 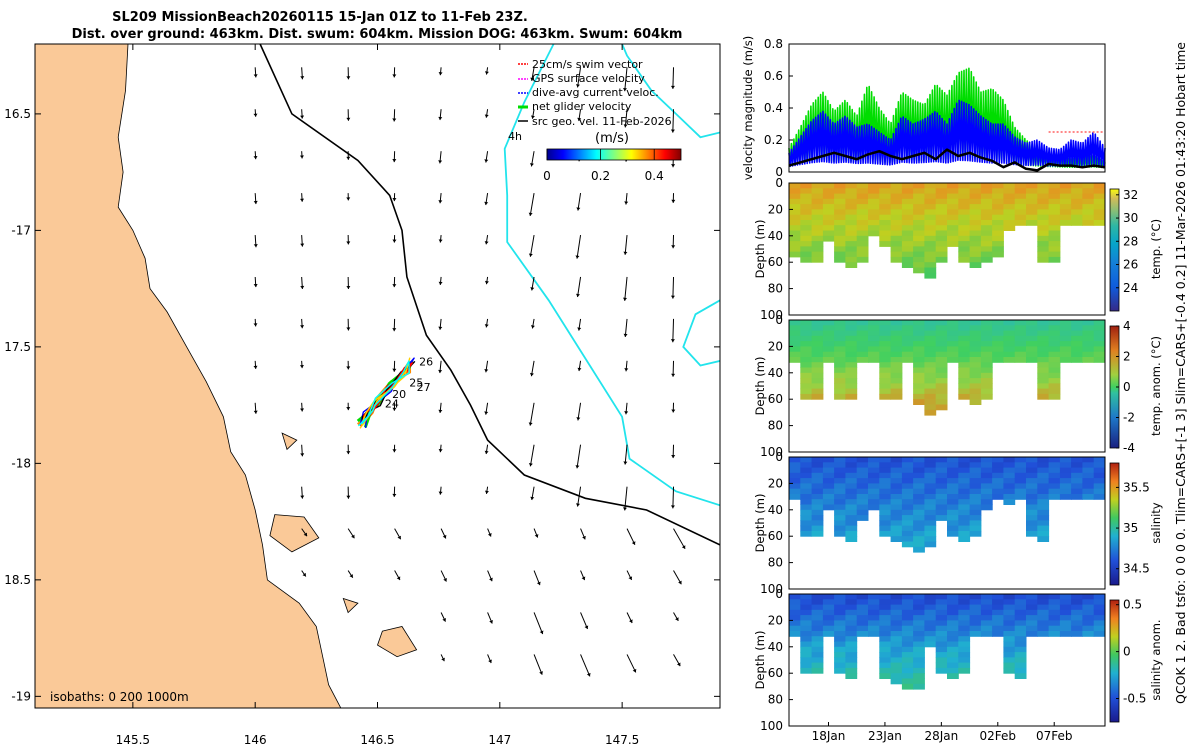 What do you see at coordinates (829, 736) in the screenshot?
I see `section-x-tick-label: 18Jan` at bounding box center [829, 736].